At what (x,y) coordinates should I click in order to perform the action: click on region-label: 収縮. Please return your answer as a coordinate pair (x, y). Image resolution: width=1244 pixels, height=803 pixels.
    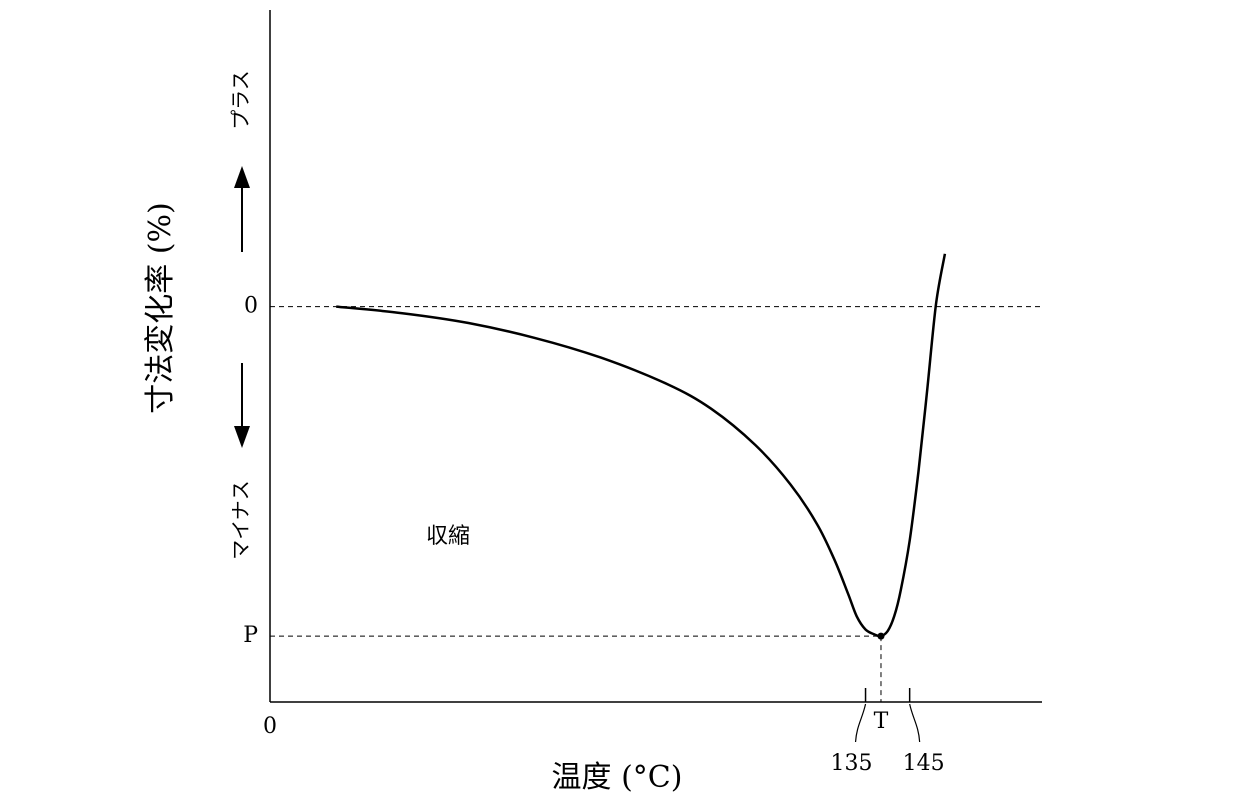
    Looking at the image, I should click on (448, 536).